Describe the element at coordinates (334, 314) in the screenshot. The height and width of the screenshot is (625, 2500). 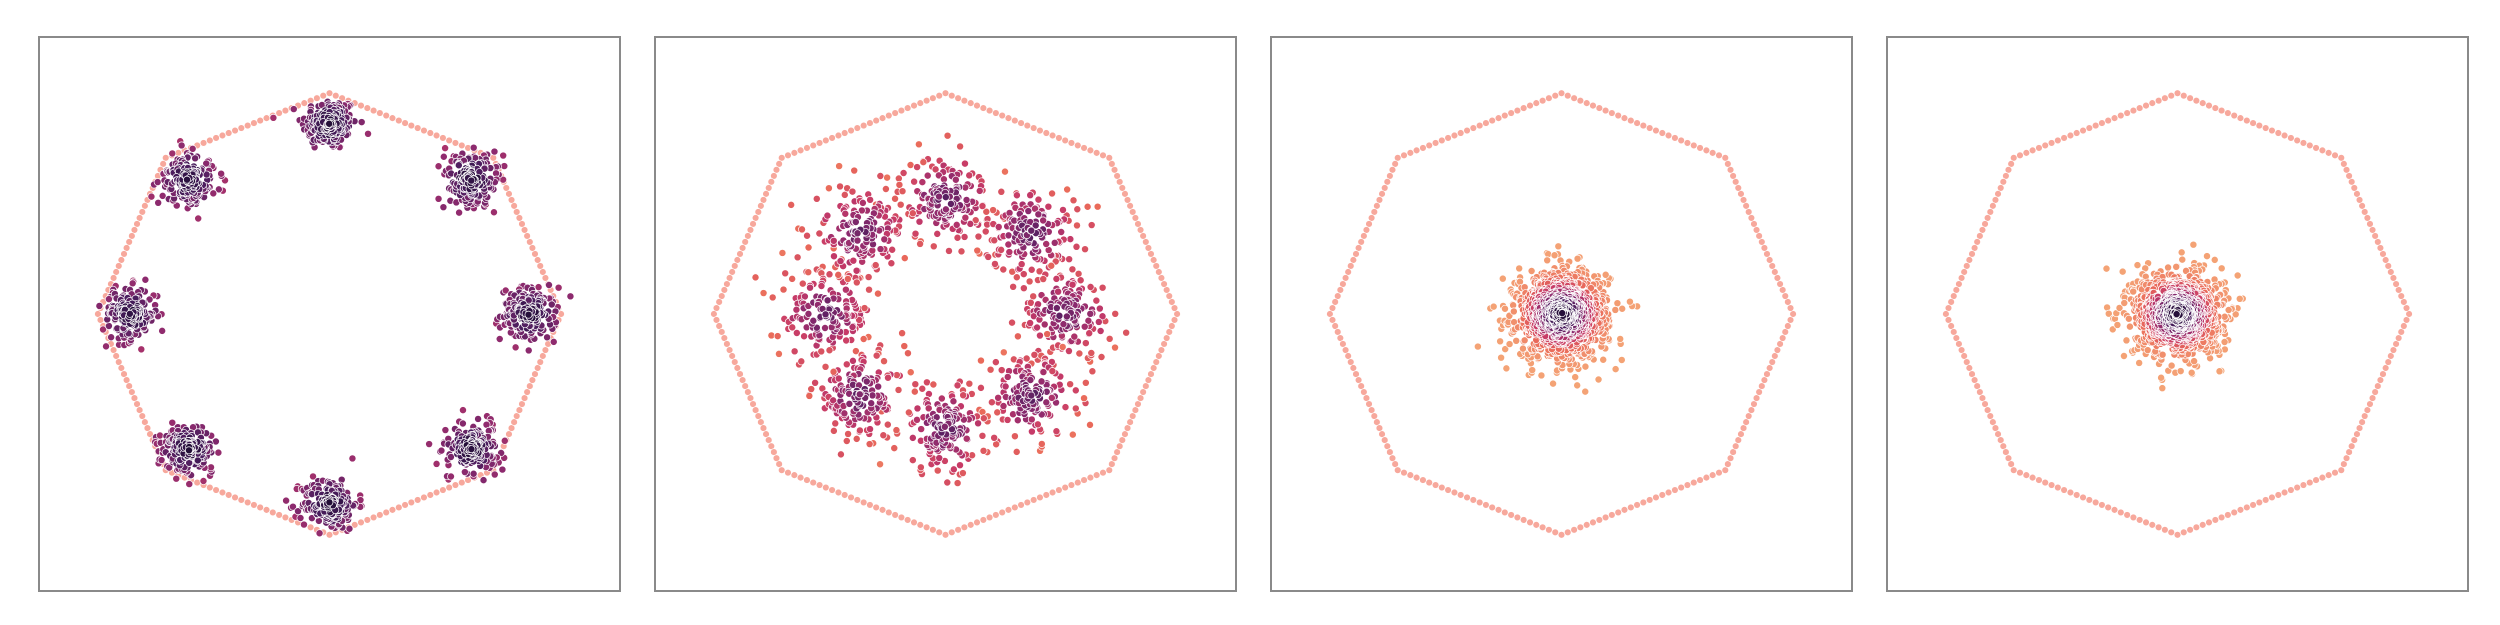
I see `panel-1-plot` at that location.